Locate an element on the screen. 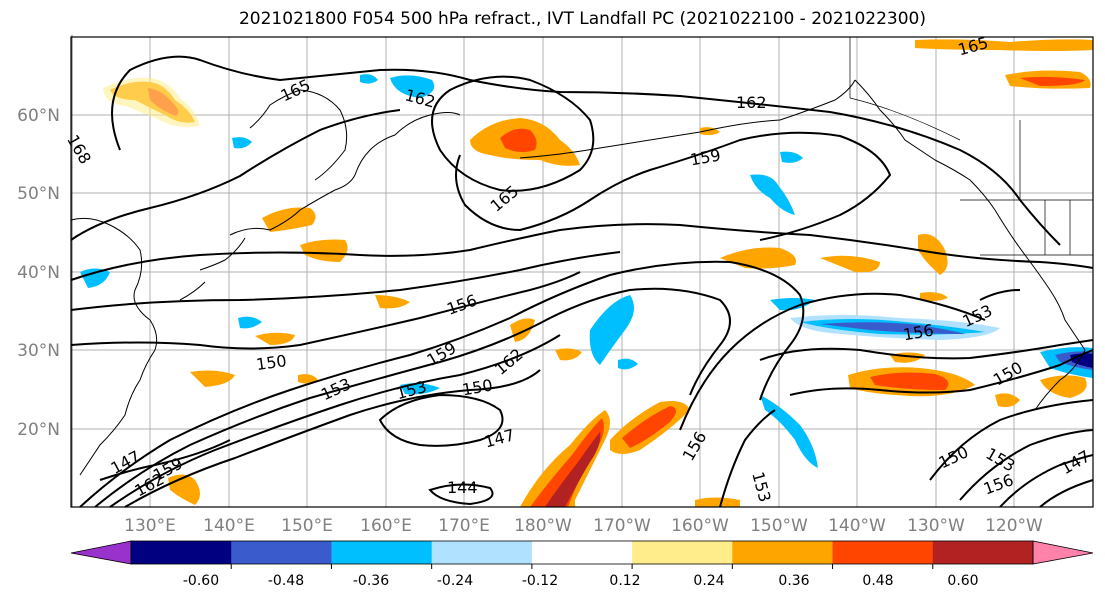 This screenshot has height=601, width=1105. colorbar-tick-label: 0.12 is located at coordinates (624, 581).